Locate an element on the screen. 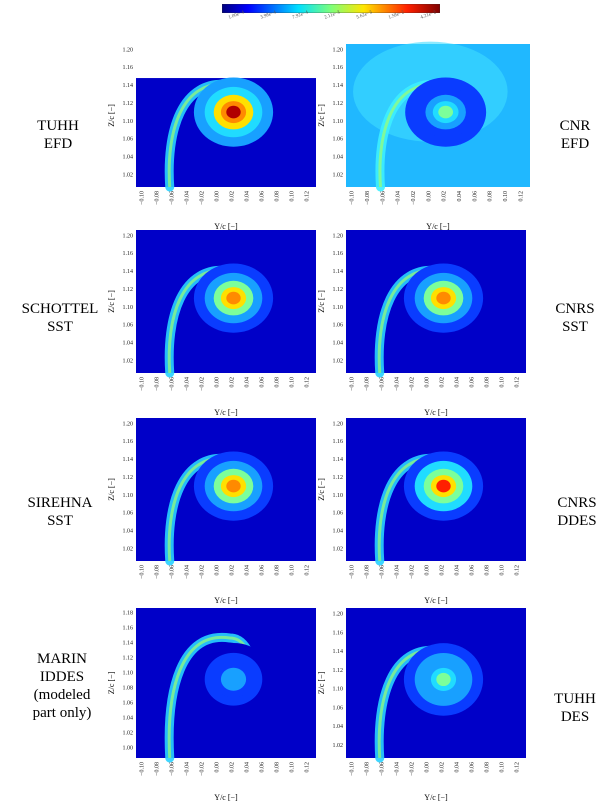  label-tuhh-efd: TUHH EFD is located at coordinates (58, 135).